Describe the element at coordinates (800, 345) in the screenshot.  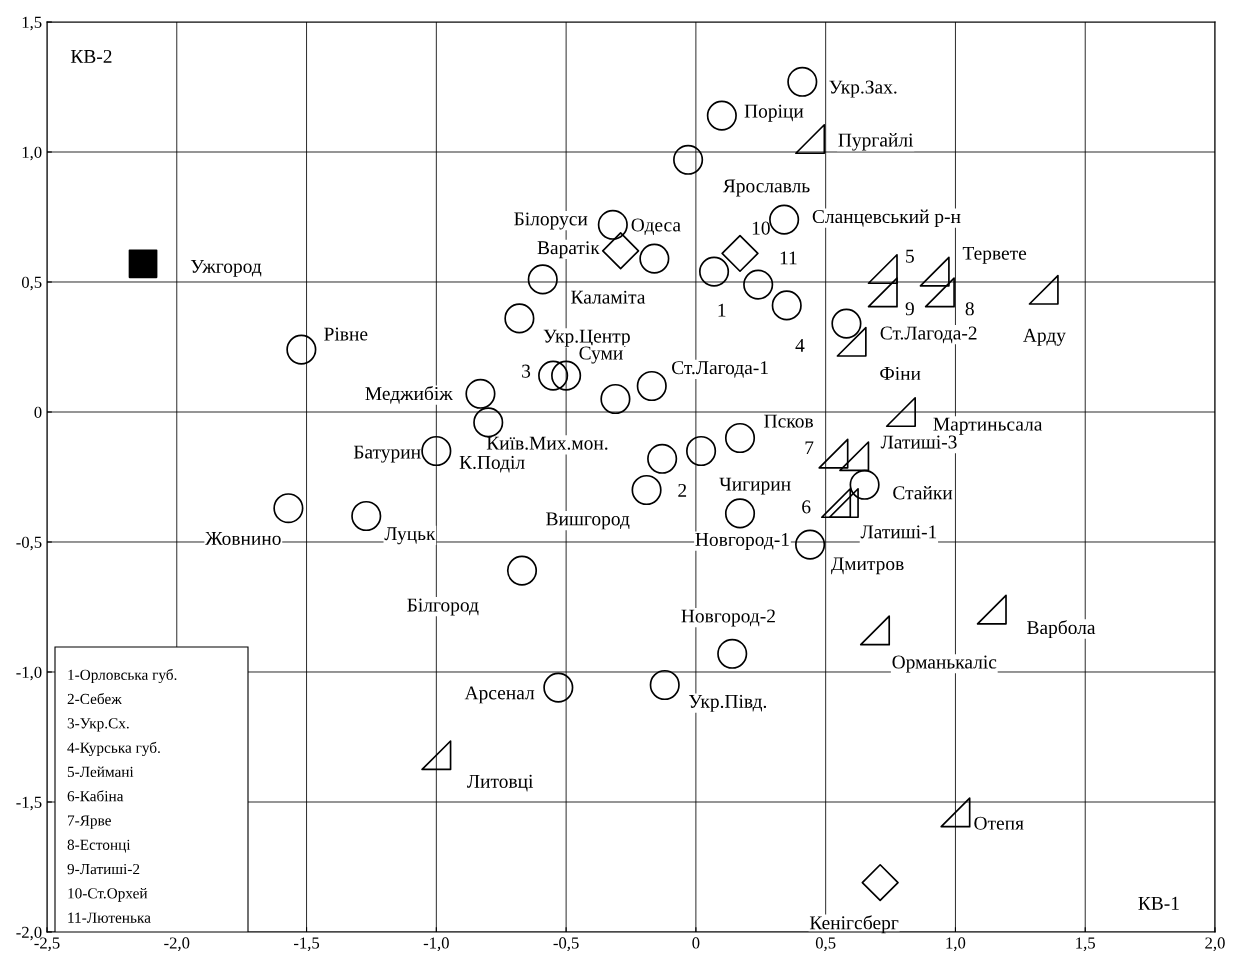
I see `annotation: 4` at that location.